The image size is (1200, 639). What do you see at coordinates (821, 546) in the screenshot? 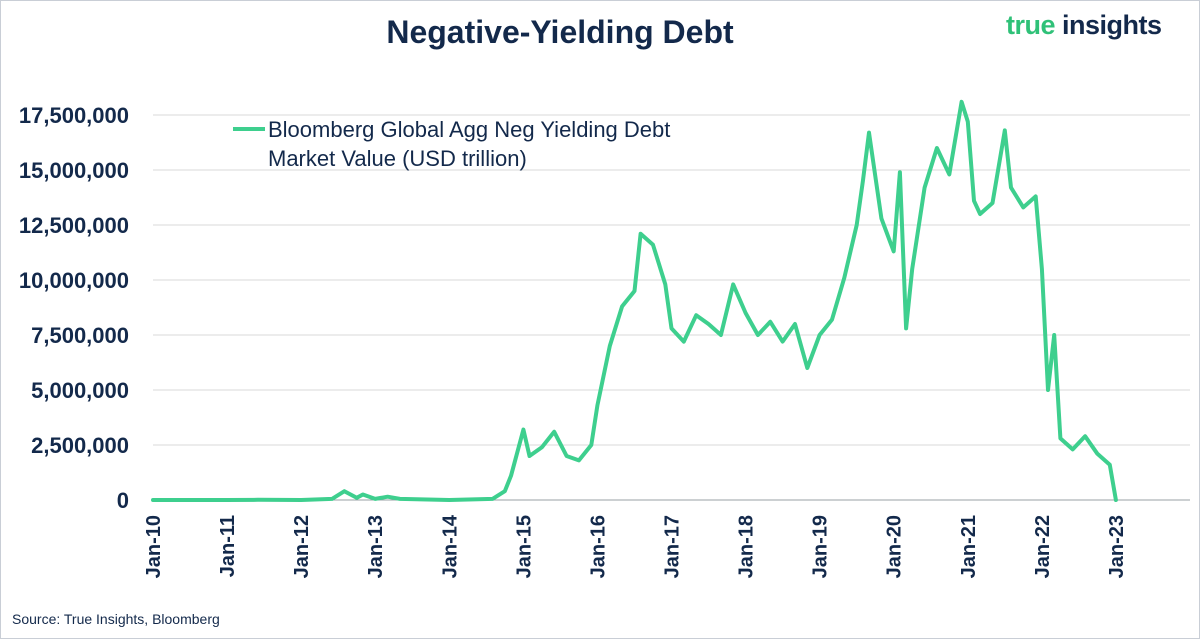
I see `x-tick-label: Jan-19` at bounding box center [821, 546].